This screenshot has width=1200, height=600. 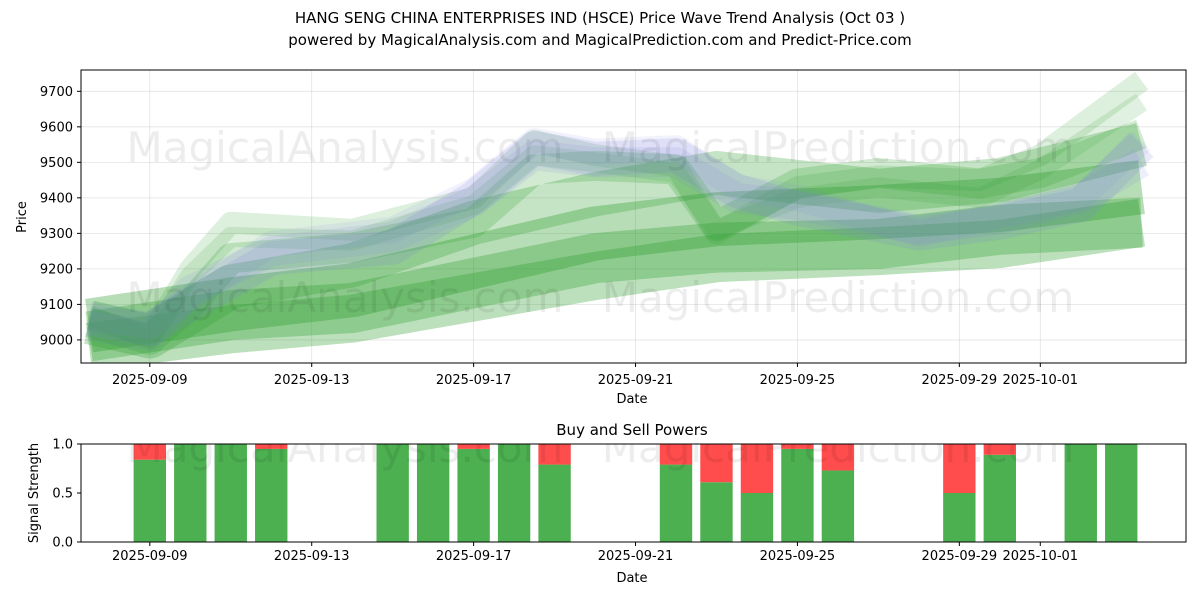 I want to click on price-y-tick-label: 9700, so click(x=56, y=92).